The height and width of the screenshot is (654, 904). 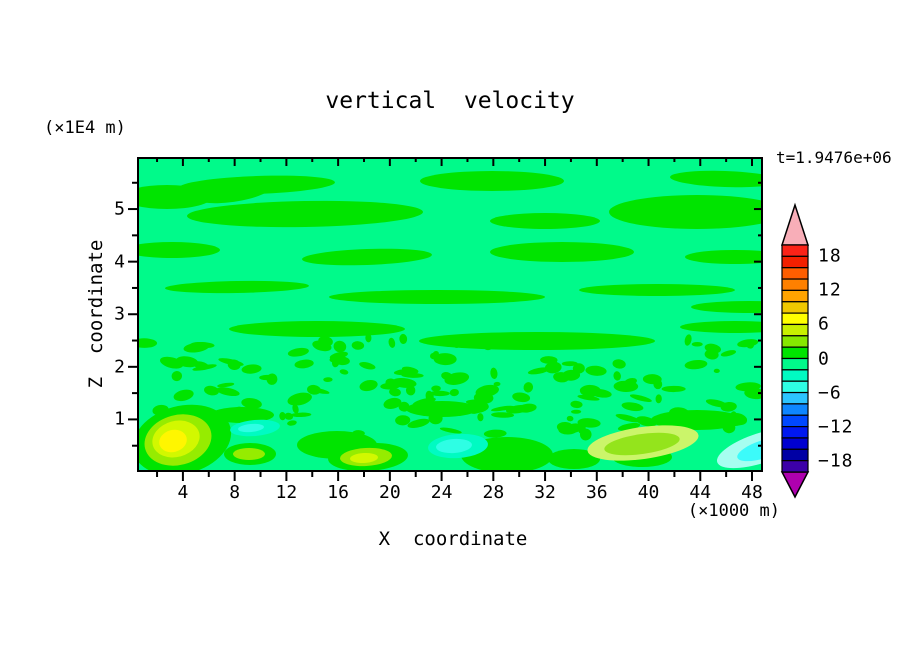 What do you see at coordinates (836, 427) in the screenshot?
I see `colorbar-tick-label: −12` at bounding box center [836, 427].